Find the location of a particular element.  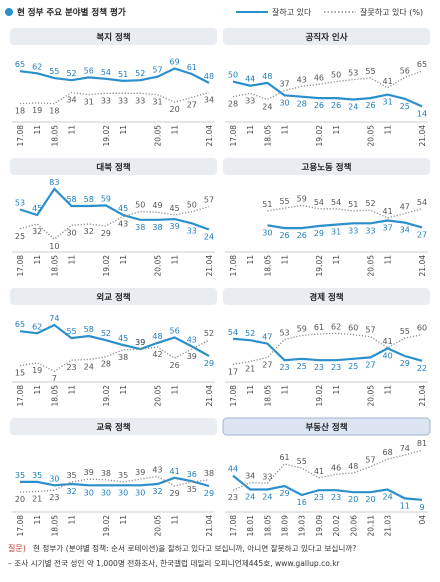

x-tick-label: 18.09 is located at coordinates (285, 526).